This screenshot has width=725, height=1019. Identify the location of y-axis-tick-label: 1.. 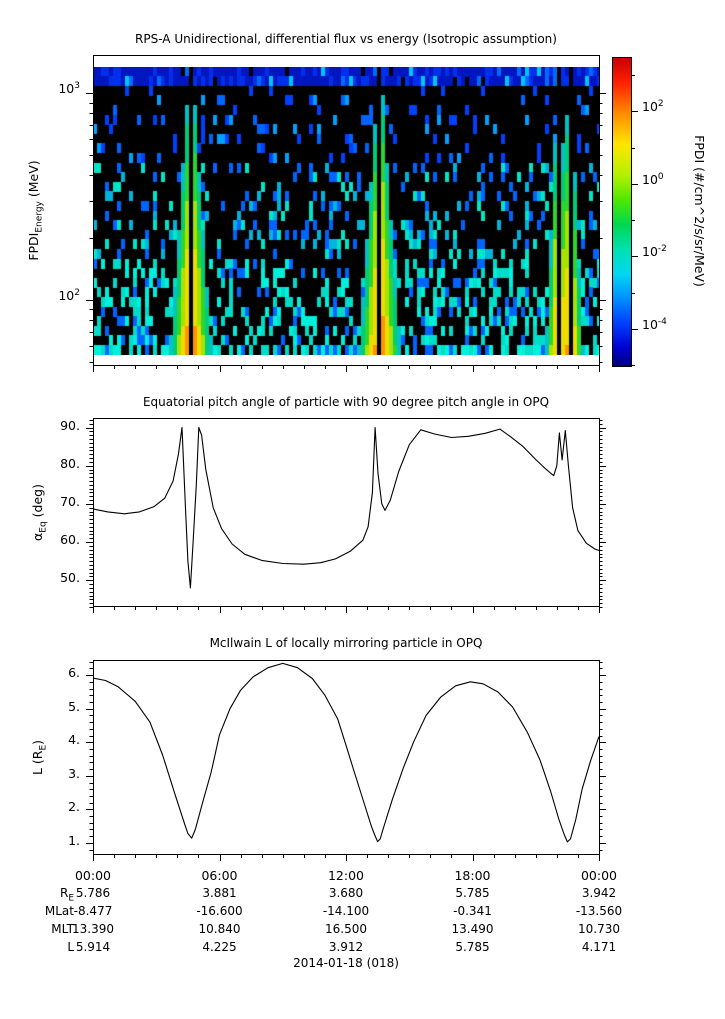
(74, 840).